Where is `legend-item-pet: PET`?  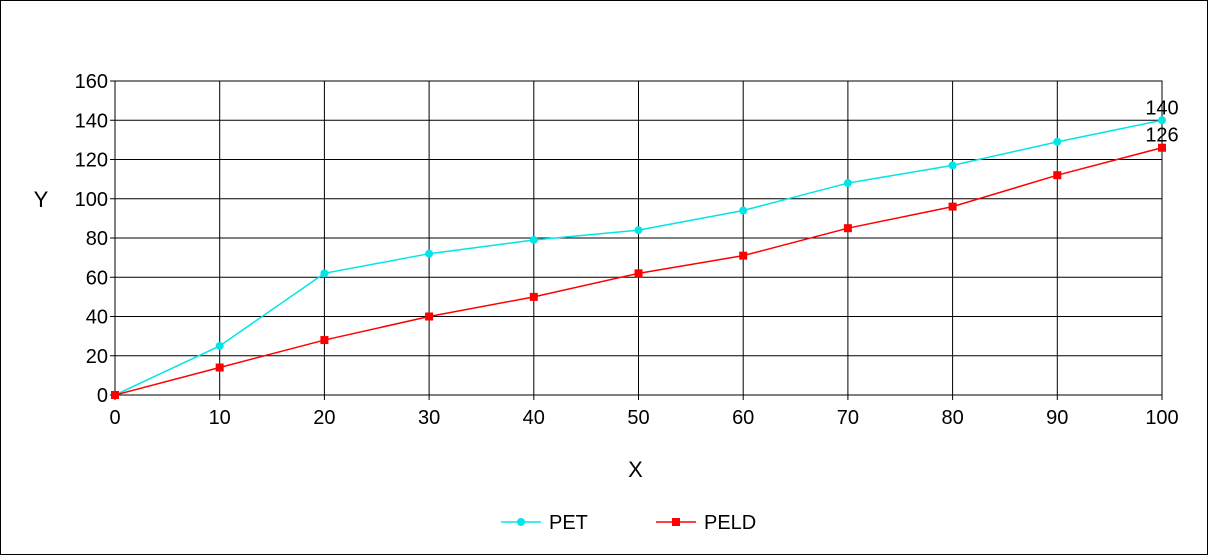
legend-item-pet: PET is located at coordinates (544, 523).